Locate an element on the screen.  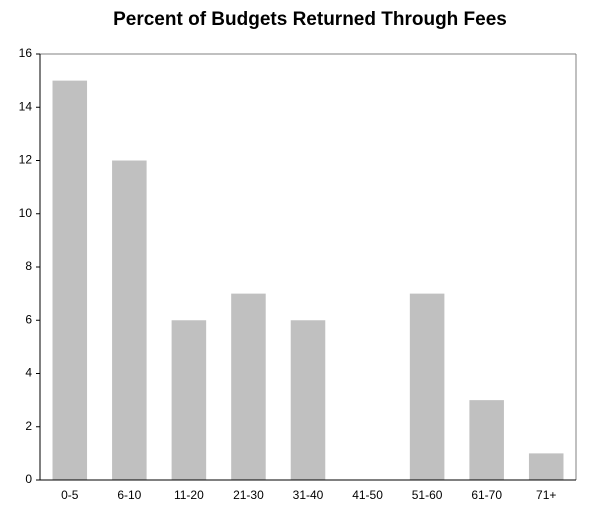
x-tick-label: 71+ is located at coordinates (546, 495).